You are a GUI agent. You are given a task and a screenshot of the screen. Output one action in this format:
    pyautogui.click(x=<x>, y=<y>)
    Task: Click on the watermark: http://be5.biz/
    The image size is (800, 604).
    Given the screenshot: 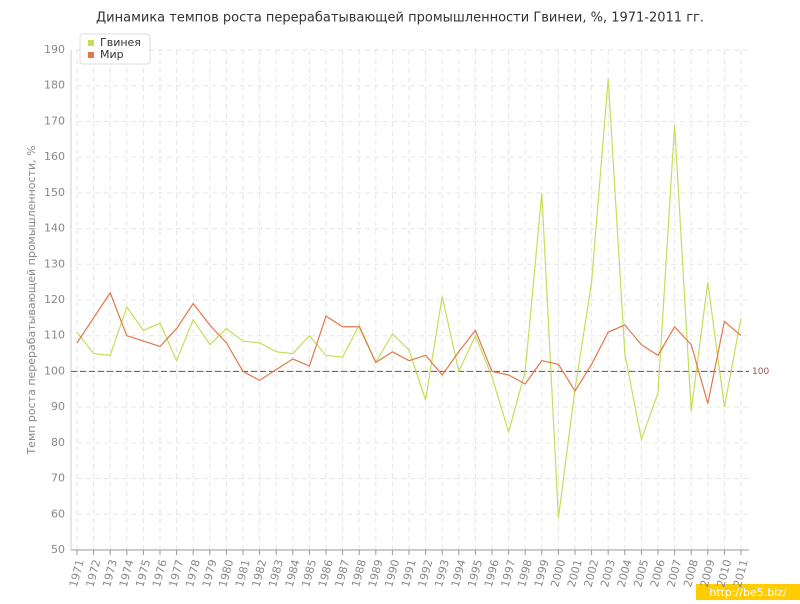 What is the action you would take?
    pyautogui.click(x=748, y=592)
    